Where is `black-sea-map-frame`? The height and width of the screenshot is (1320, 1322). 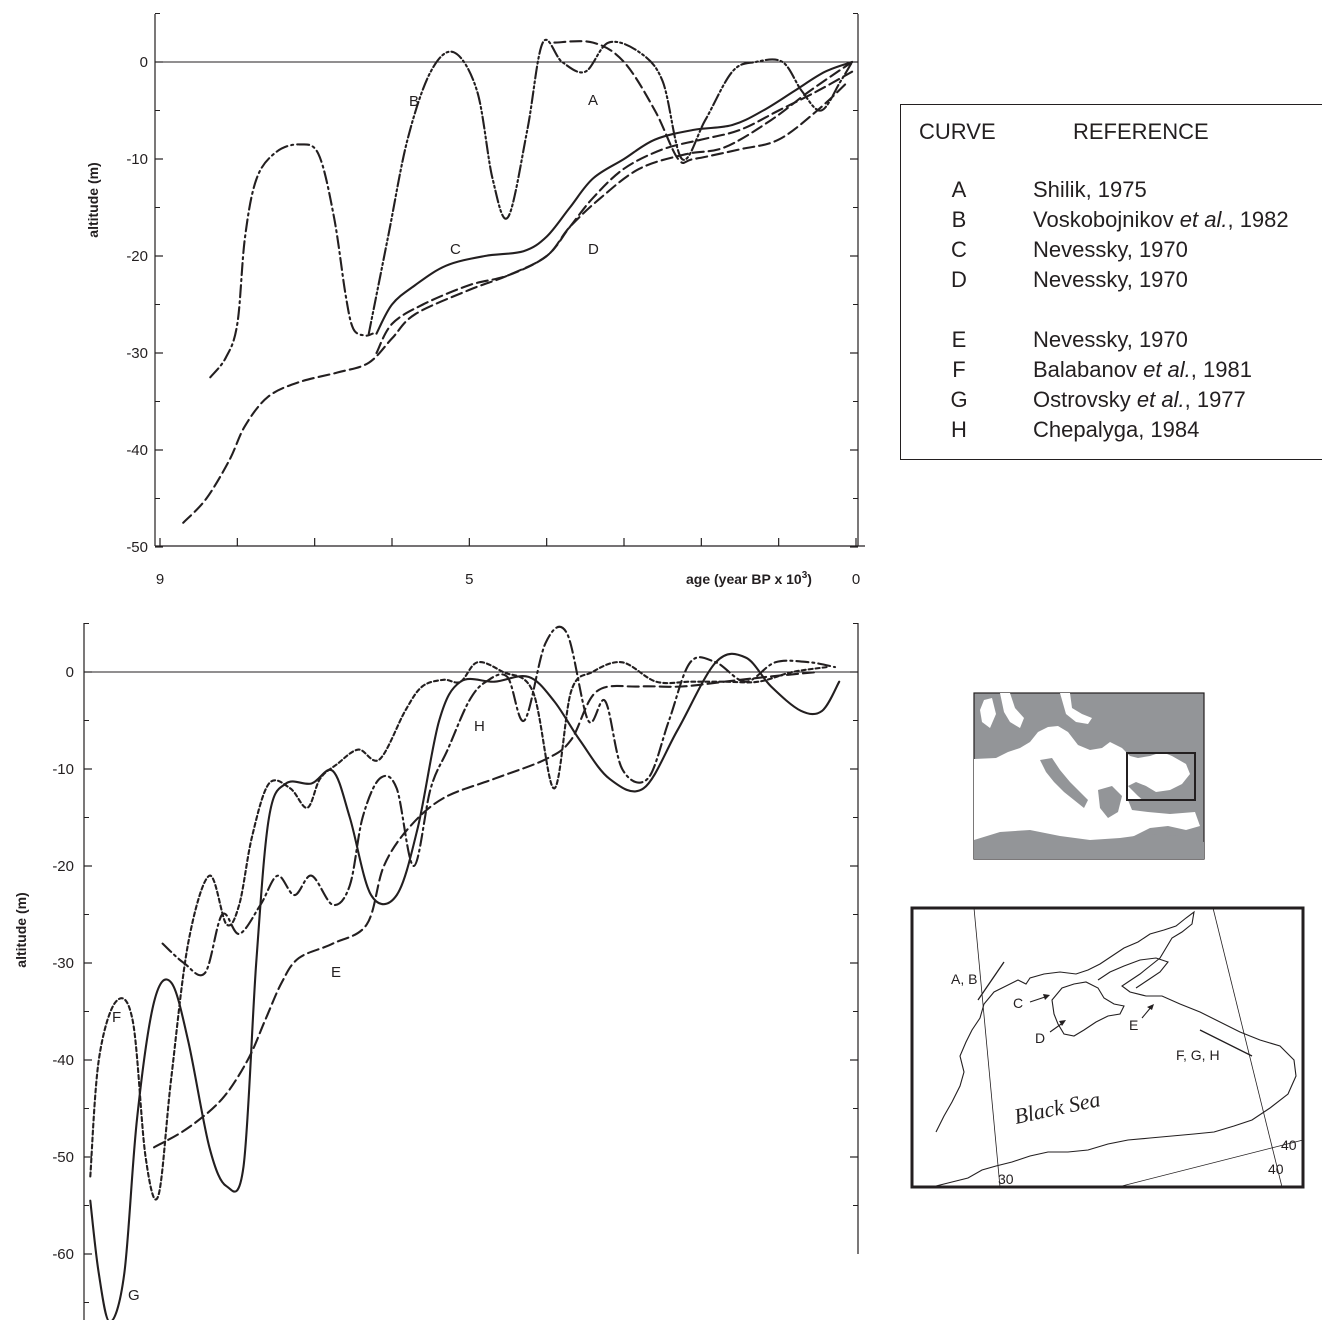
black-sea-map-frame is located at coordinates (1107, 1047).